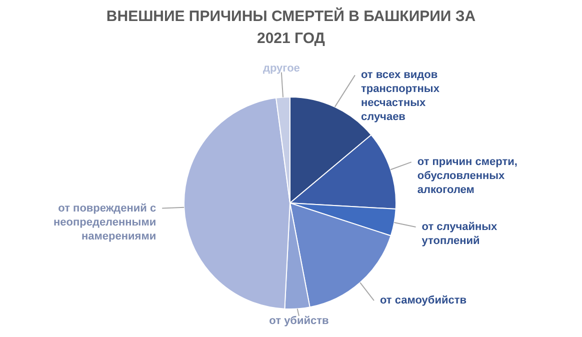 The height and width of the screenshot is (337, 582). Describe the element at coordinates (105, 222) in the screenshot. I see `slice-label: от повреждений с неопределенными намерениями` at that location.